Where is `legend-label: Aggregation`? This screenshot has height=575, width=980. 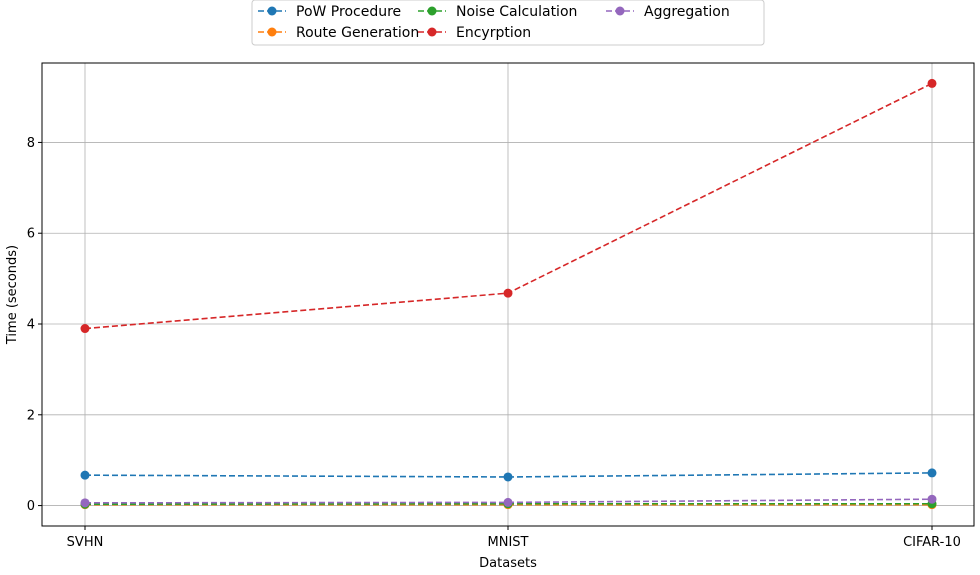 legend-label: Aggregation is located at coordinates (687, 12).